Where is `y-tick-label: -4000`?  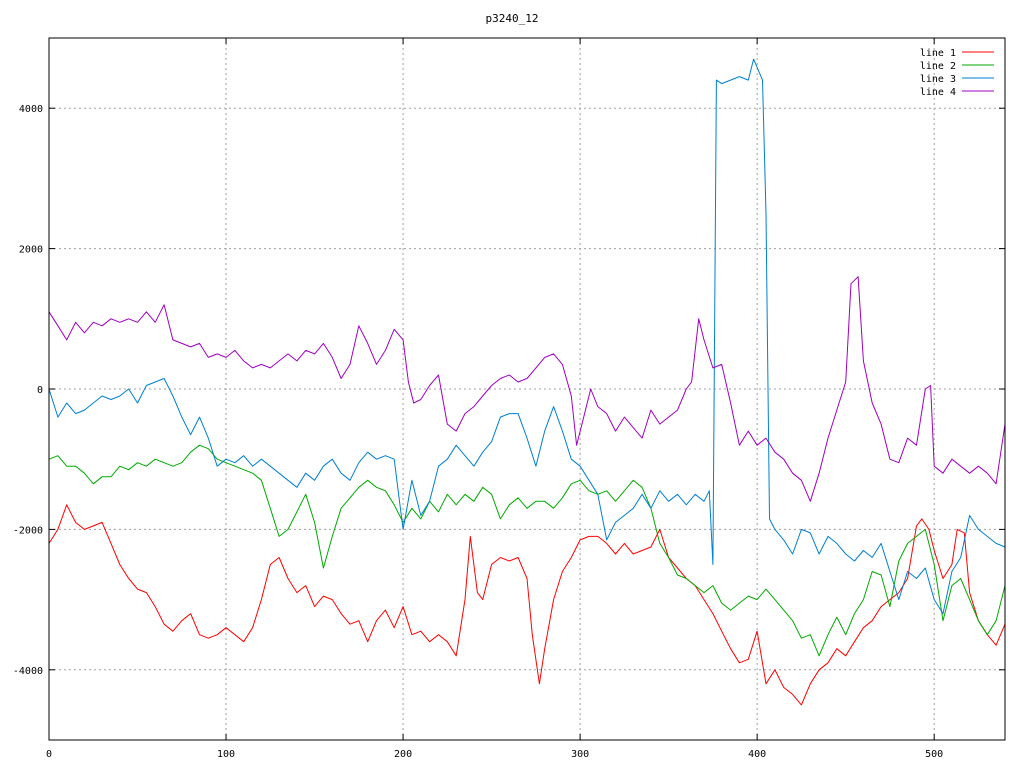
y-tick-label: -4000 is located at coordinates (28, 671).